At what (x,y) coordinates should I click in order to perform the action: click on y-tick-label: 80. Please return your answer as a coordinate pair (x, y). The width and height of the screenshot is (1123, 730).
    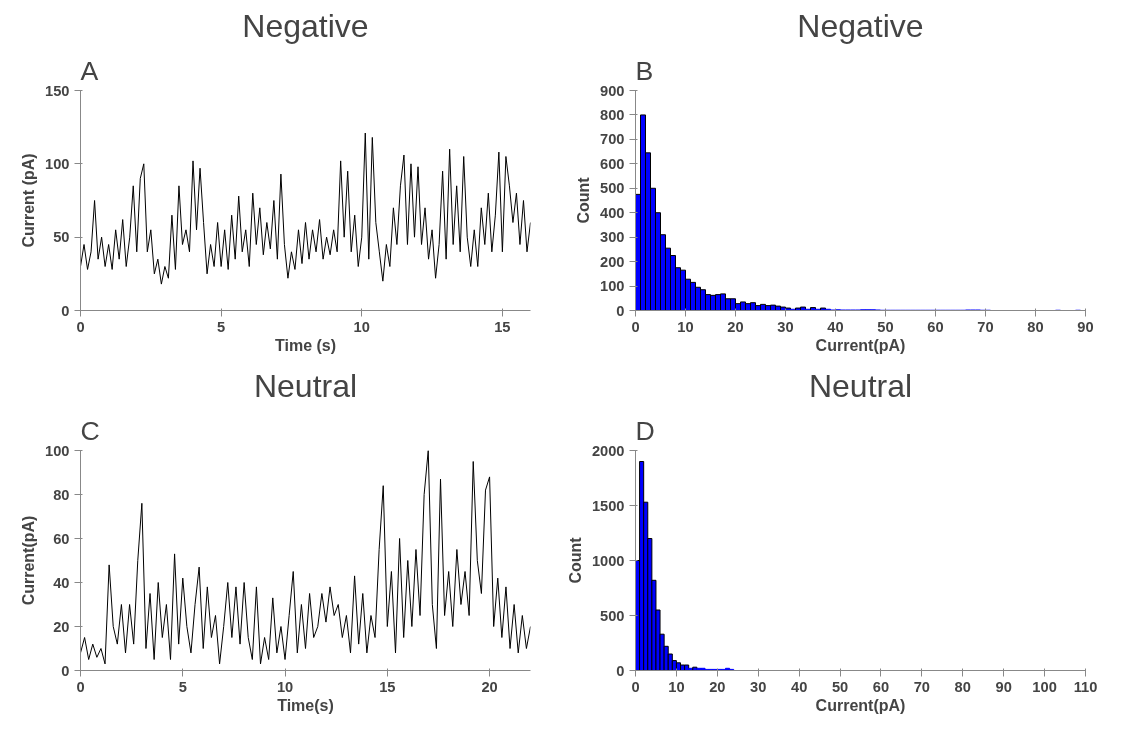
    Looking at the image, I should click on (61, 494).